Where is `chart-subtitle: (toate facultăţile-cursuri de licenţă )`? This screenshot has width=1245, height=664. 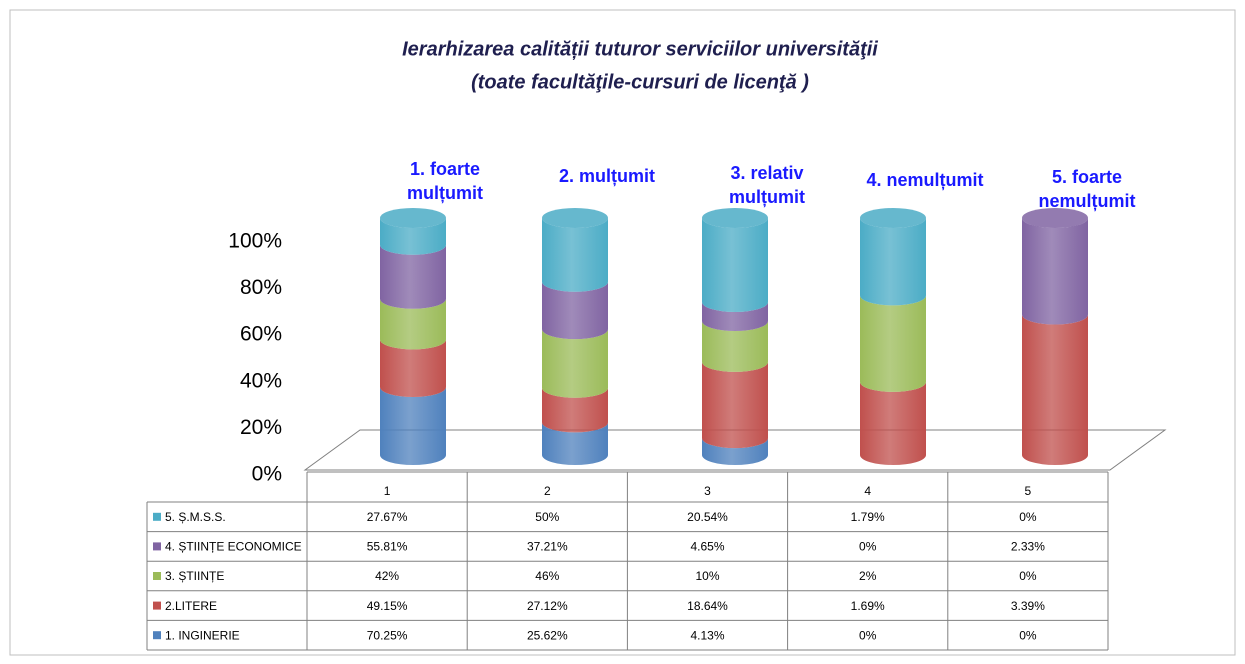 chart-subtitle: (toate facultăţile-cursuri de licenţă ) is located at coordinates (640, 82).